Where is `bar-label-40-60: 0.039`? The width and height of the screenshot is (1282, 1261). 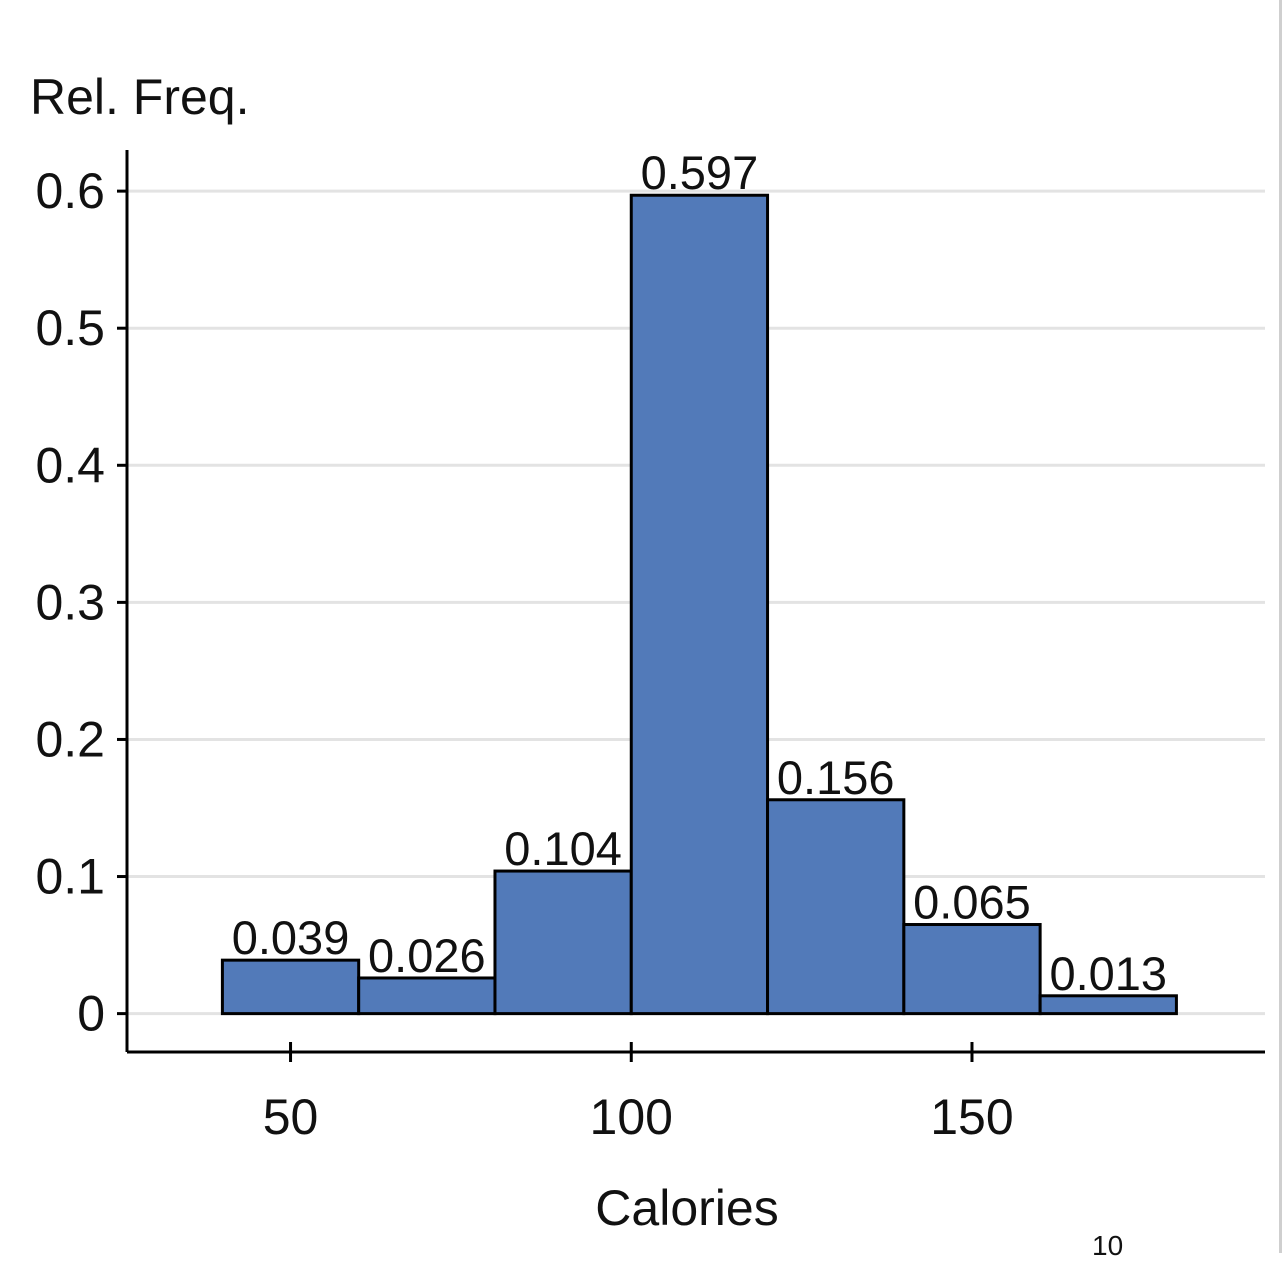 bar-label-40-60: 0.039 is located at coordinates (291, 937).